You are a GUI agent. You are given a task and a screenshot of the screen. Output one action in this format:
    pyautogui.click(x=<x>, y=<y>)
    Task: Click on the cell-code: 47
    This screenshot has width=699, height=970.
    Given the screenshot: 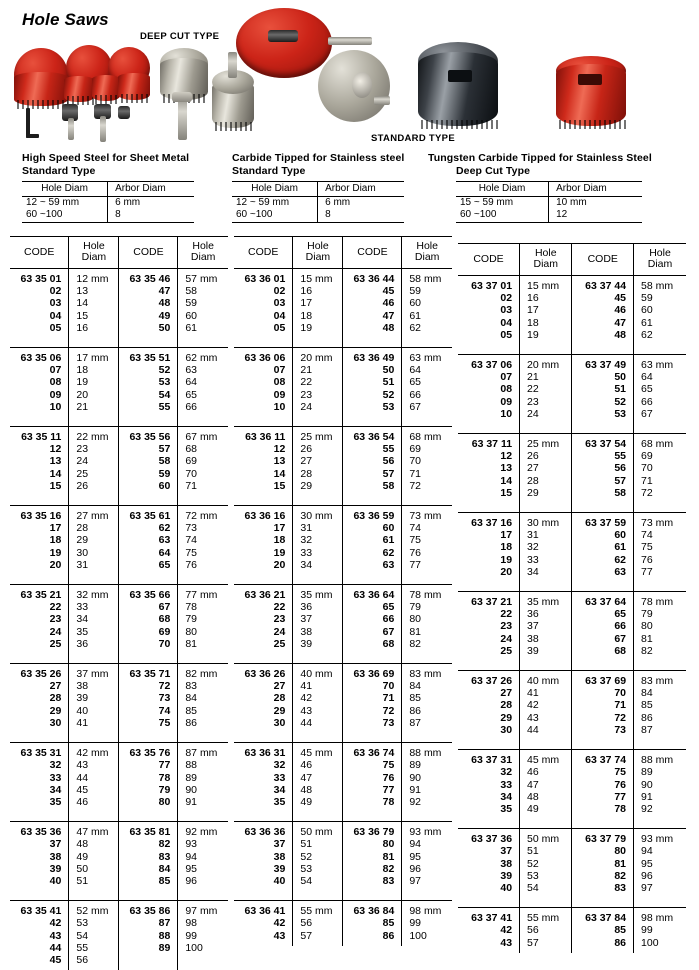 What is the action you would take?
    pyautogui.click(x=148, y=291)
    